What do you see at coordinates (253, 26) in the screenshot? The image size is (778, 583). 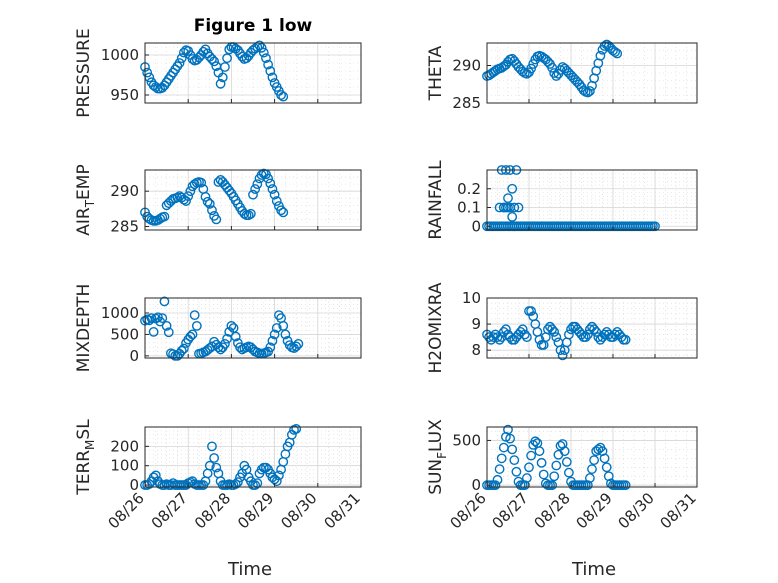 I see `figure-title: Figure 1 low` at bounding box center [253, 26].